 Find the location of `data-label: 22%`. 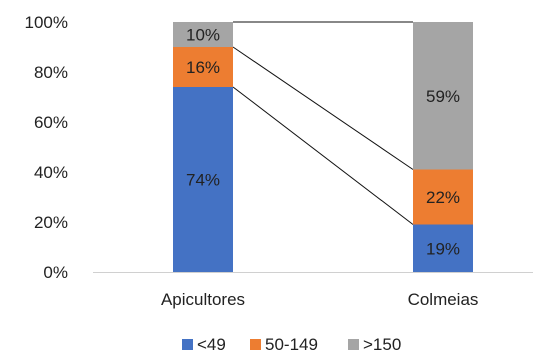

data-label: 22% is located at coordinates (443, 197).